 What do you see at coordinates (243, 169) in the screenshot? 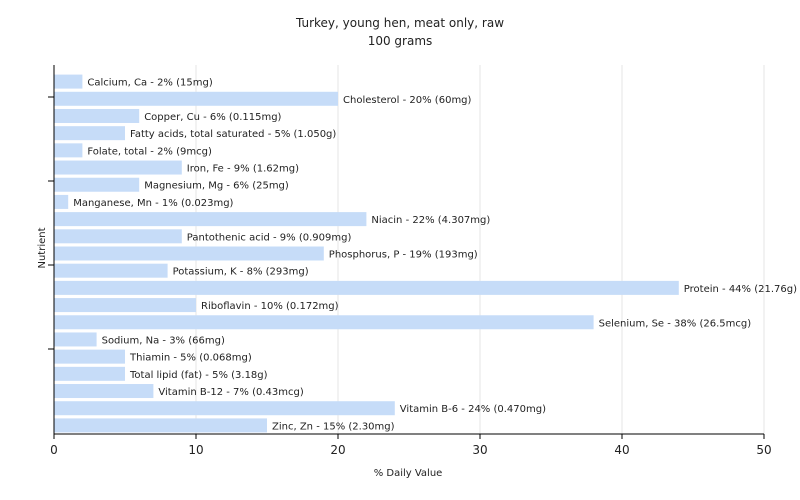
I see `bar-data-label: Iron, Fe - 9% (1.62mg)` at bounding box center [243, 169].